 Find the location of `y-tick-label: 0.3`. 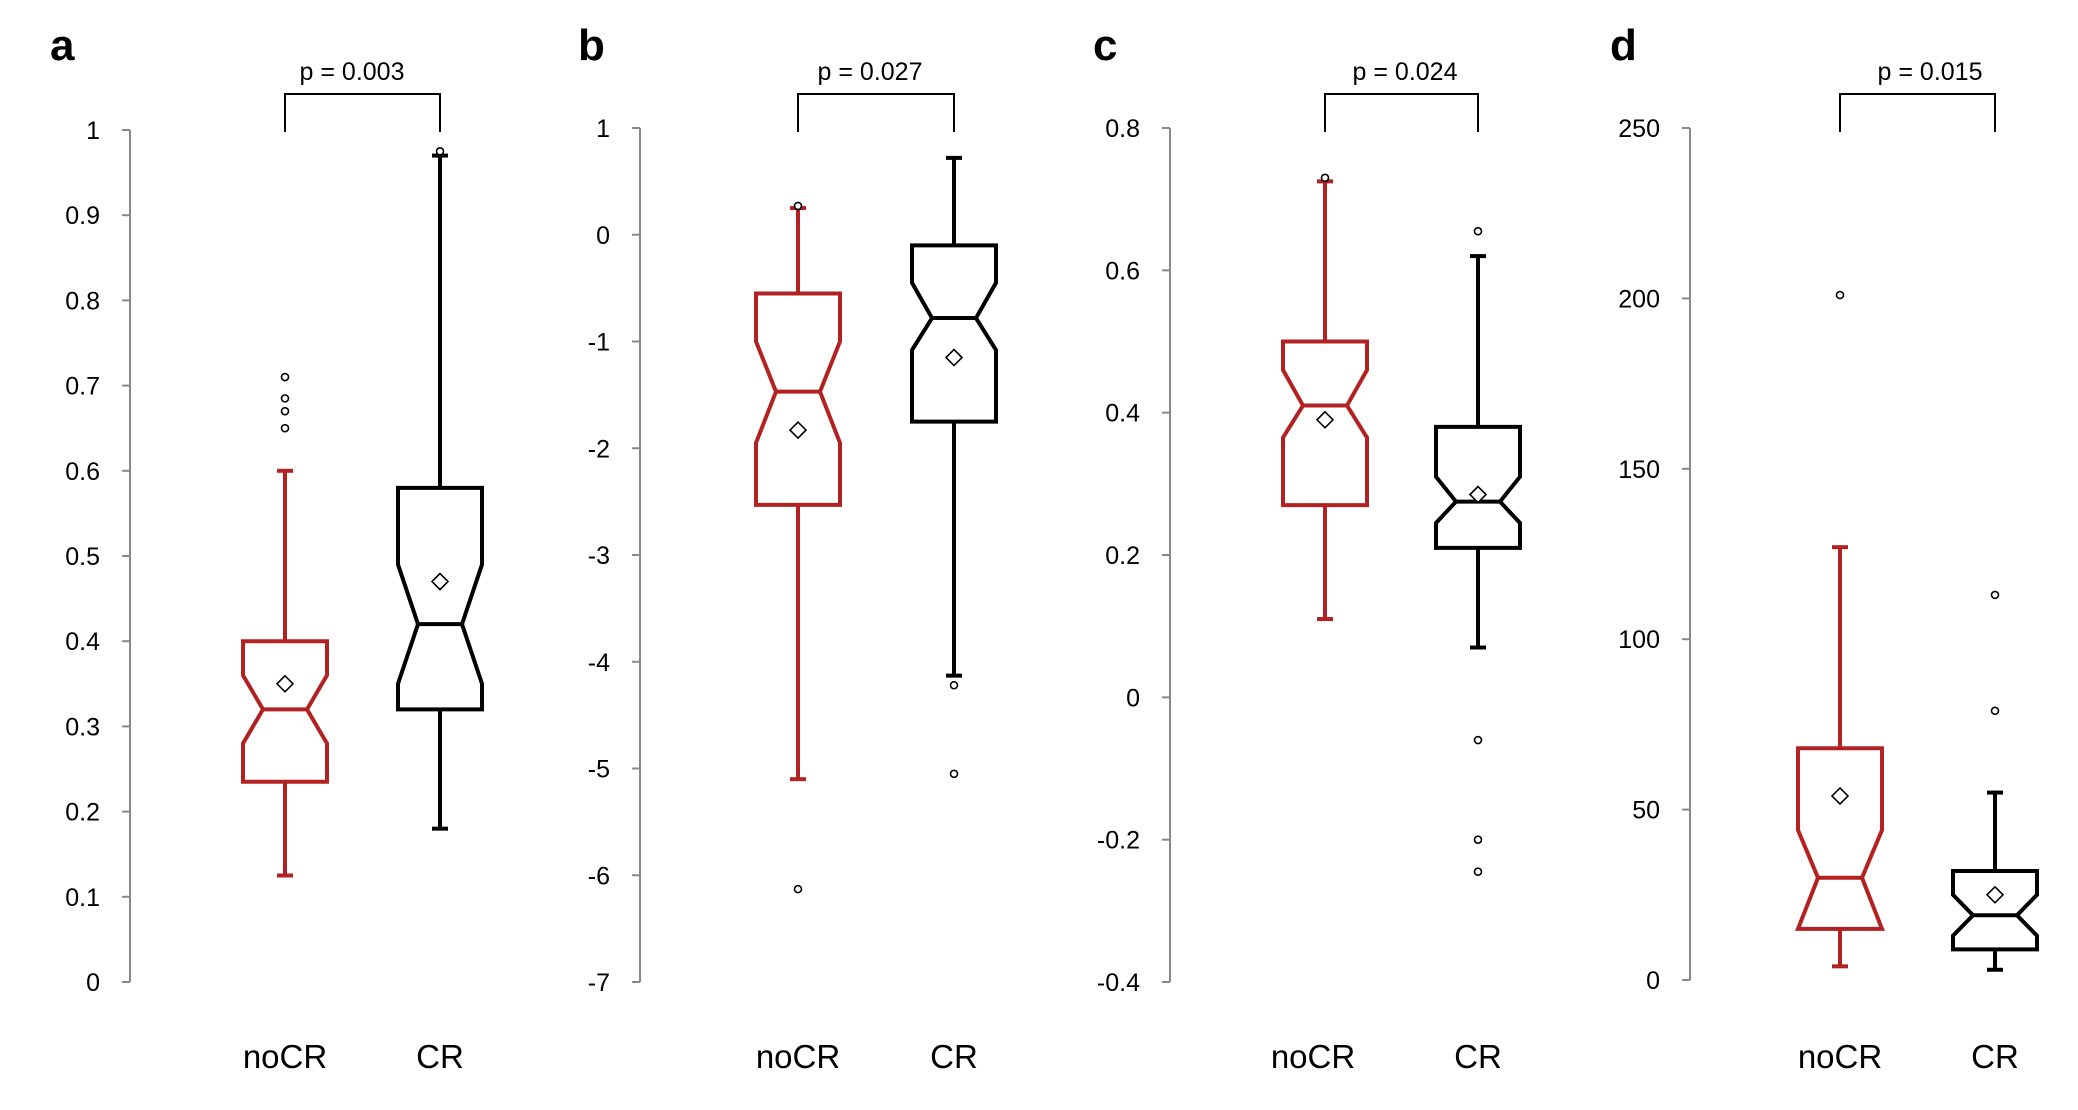

y-tick-label: 0.3 is located at coordinates (82, 727).